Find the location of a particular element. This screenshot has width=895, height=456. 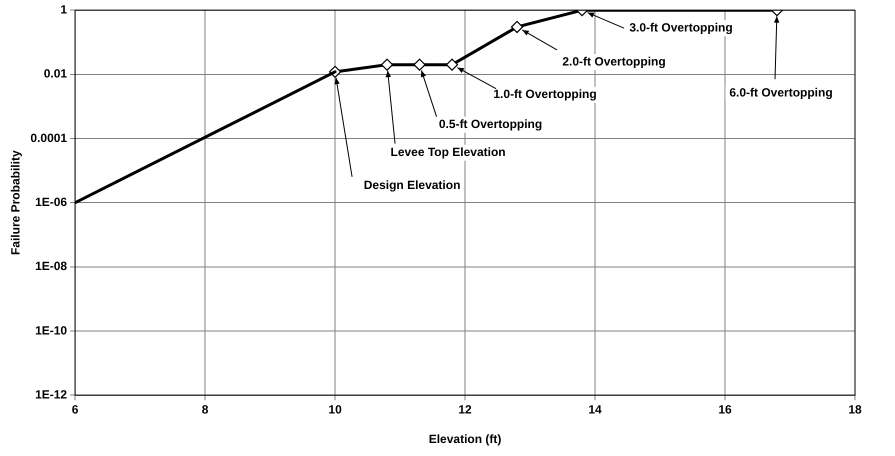

y-axis-title: Failure Probability is located at coordinates (15, 203).